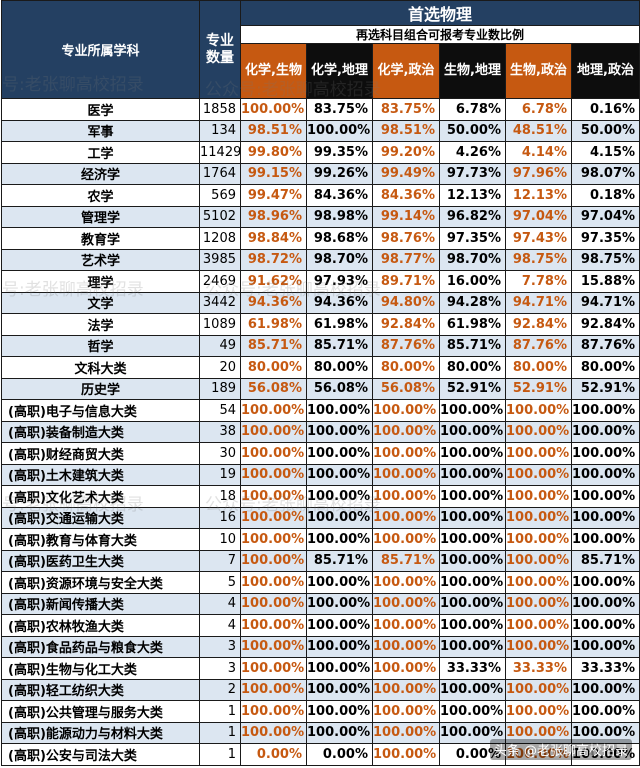 The image size is (640, 768). Describe the element at coordinates (605, 152) in the screenshot. I see `ratio-cell: 4.15%` at that location.